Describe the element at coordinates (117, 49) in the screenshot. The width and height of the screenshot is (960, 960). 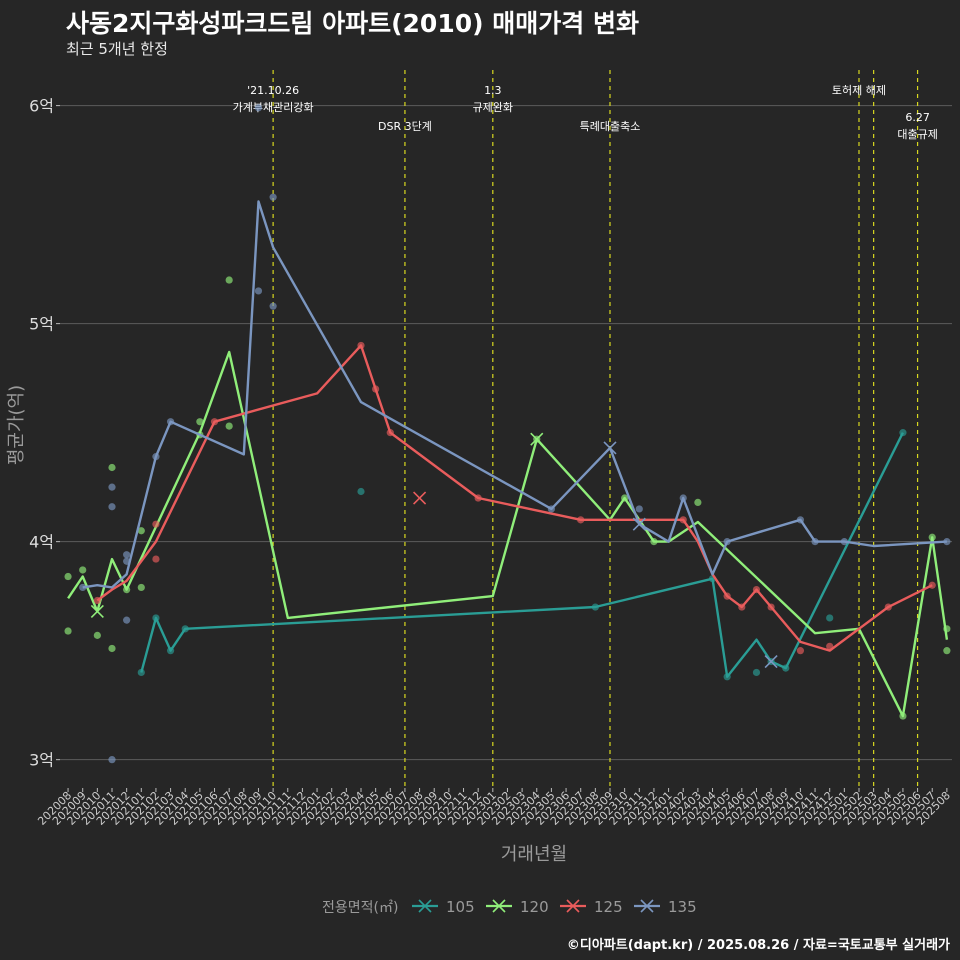
I see `chart-subtitle: 최근 5개년 한정` at that location.